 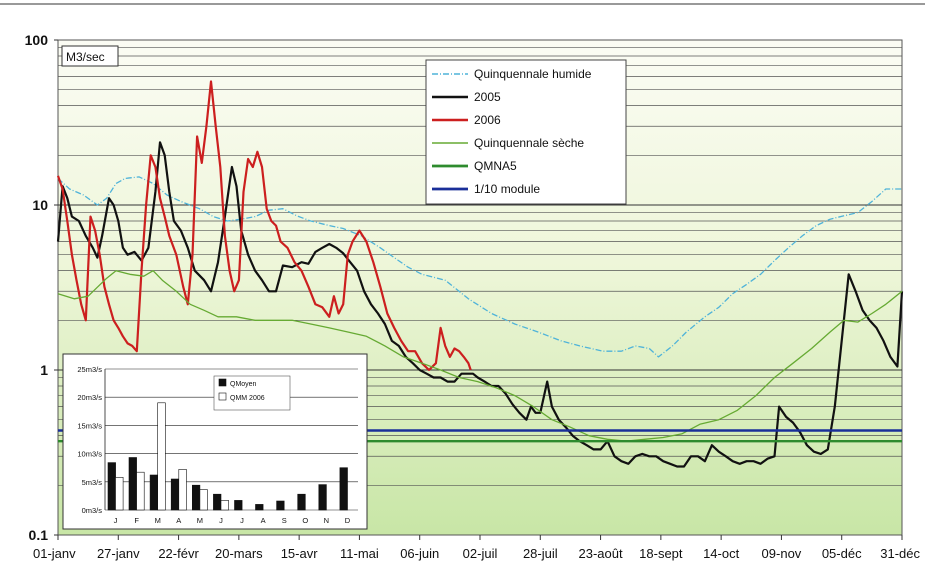 What do you see at coordinates (348, 520) in the screenshot?
I see `inset-x-tick-label: D` at bounding box center [348, 520].